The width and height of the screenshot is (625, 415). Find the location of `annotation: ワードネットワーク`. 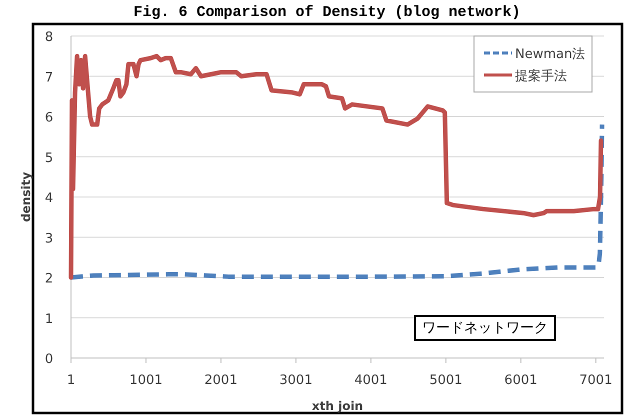

annotation: ワードネットワーク is located at coordinates (485, 328).